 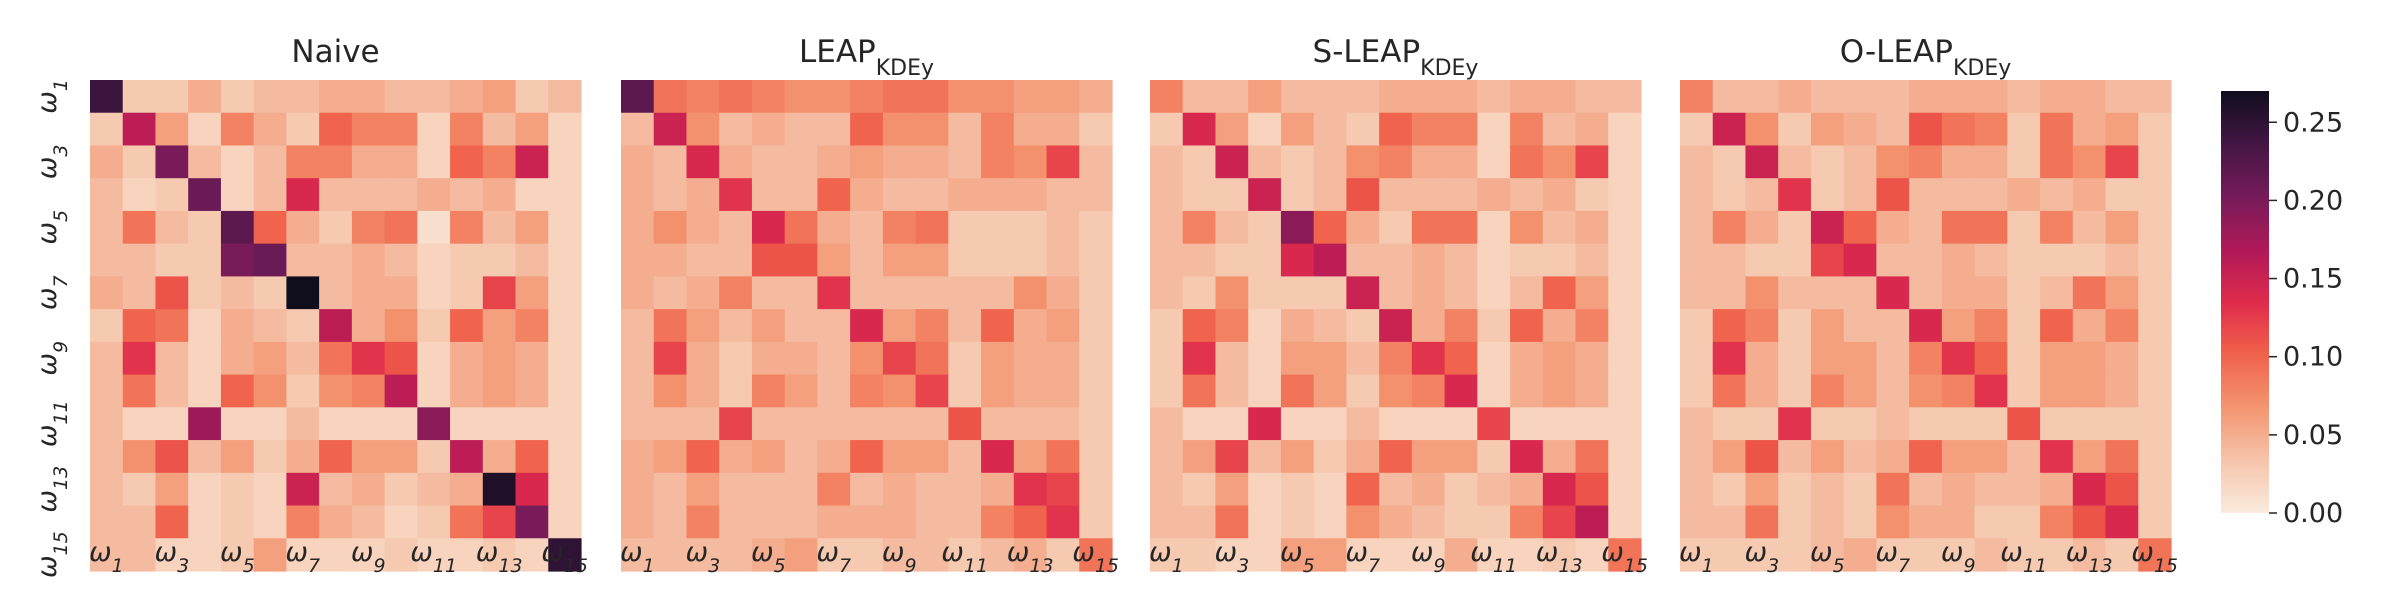 I want to click on y-tick-label: ω7, so click(x=52, y=292).